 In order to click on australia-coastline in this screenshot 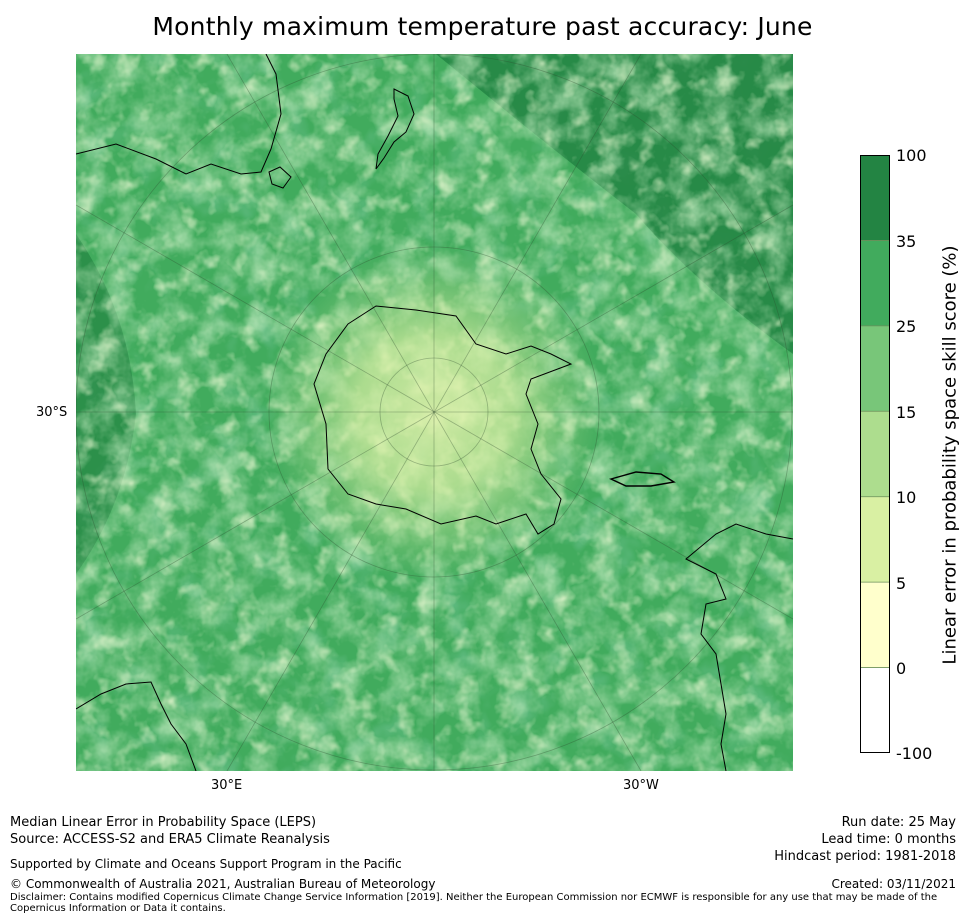, I will do `click(179, 114)`.